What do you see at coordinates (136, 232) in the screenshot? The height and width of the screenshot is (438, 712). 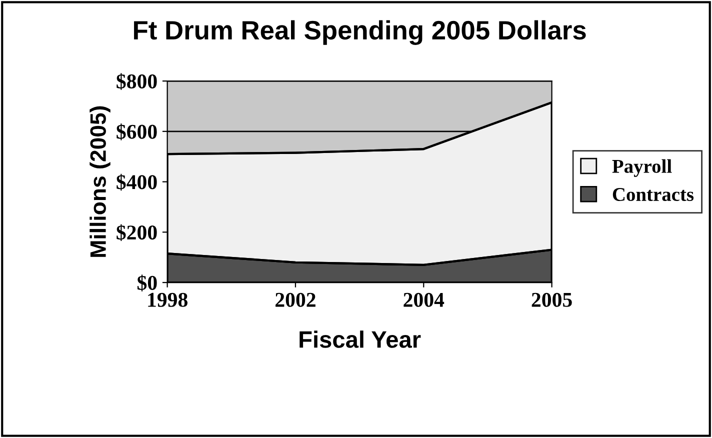 I see `y-tick-label: $200` at bounding box center [136, 232].